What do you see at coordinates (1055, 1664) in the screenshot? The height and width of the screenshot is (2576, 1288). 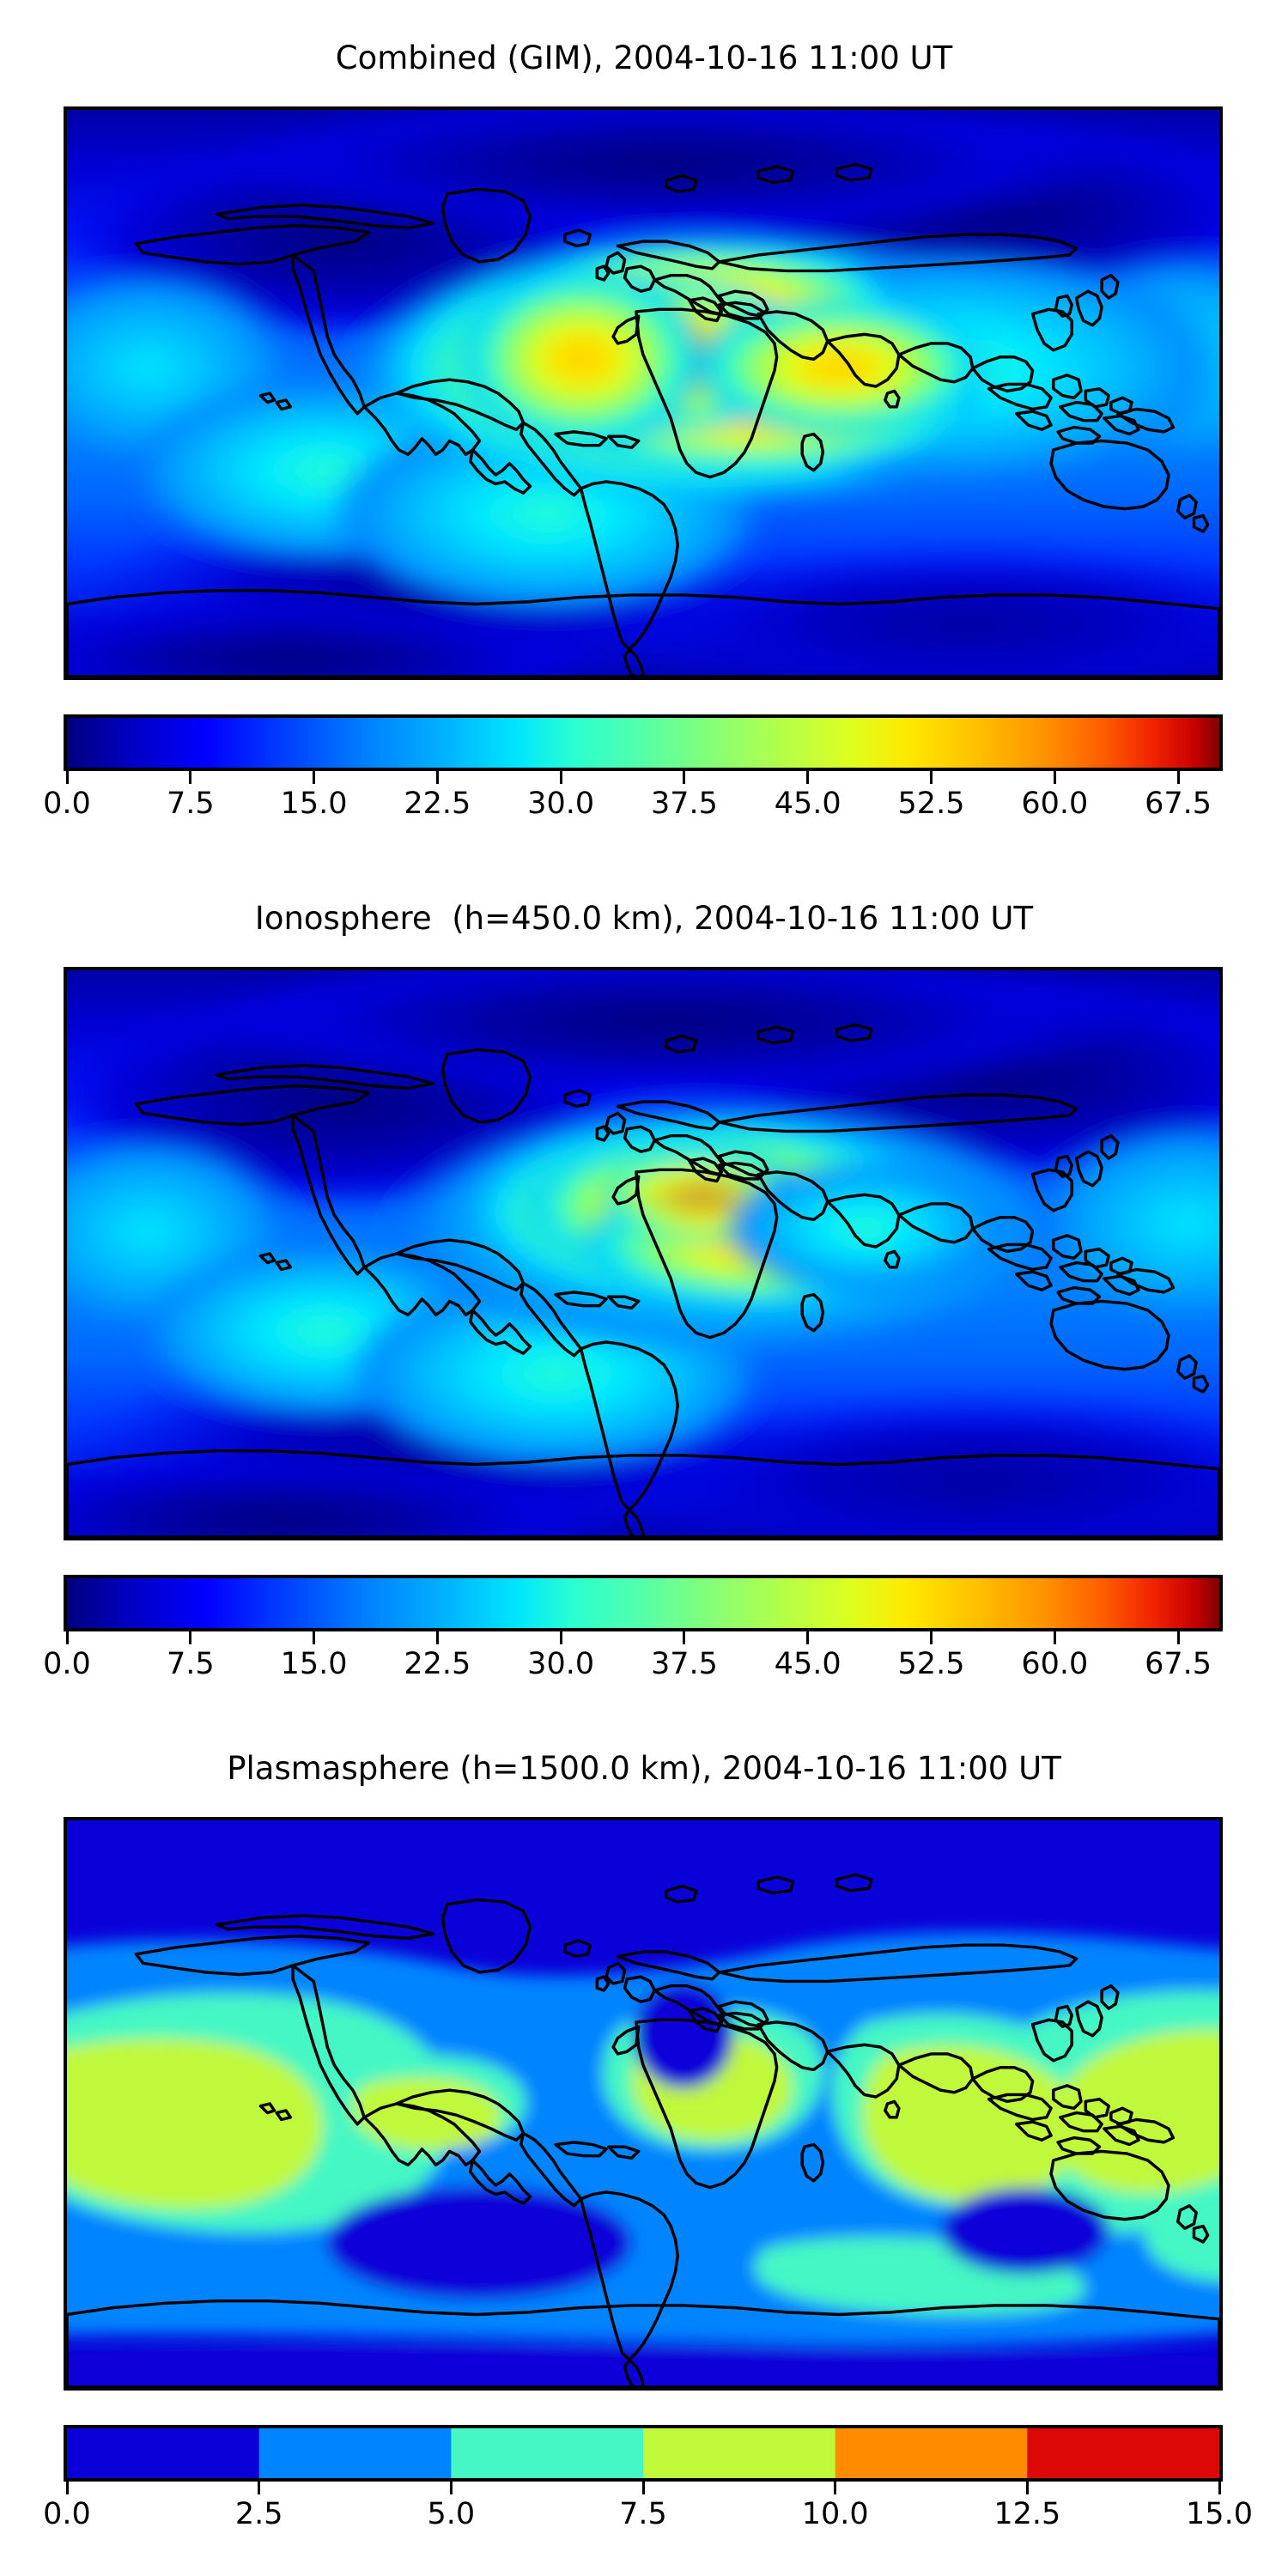 I see `colorbar-tick-label-ionosphere-8: 60.0` at bounding box center [1055, 1664].